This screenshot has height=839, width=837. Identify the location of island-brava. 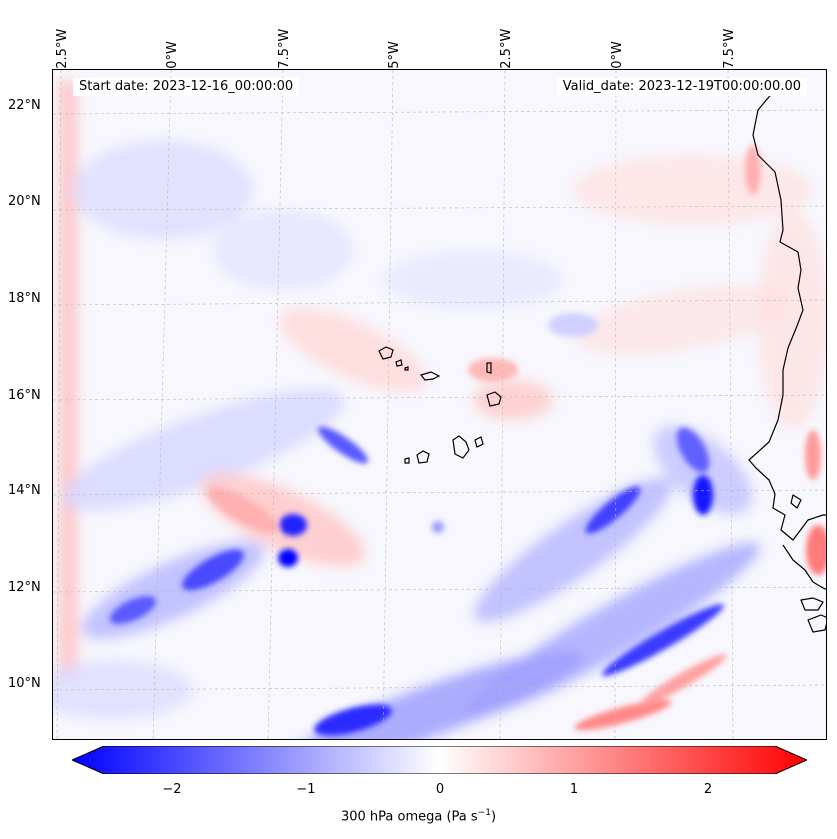
(407, 460).